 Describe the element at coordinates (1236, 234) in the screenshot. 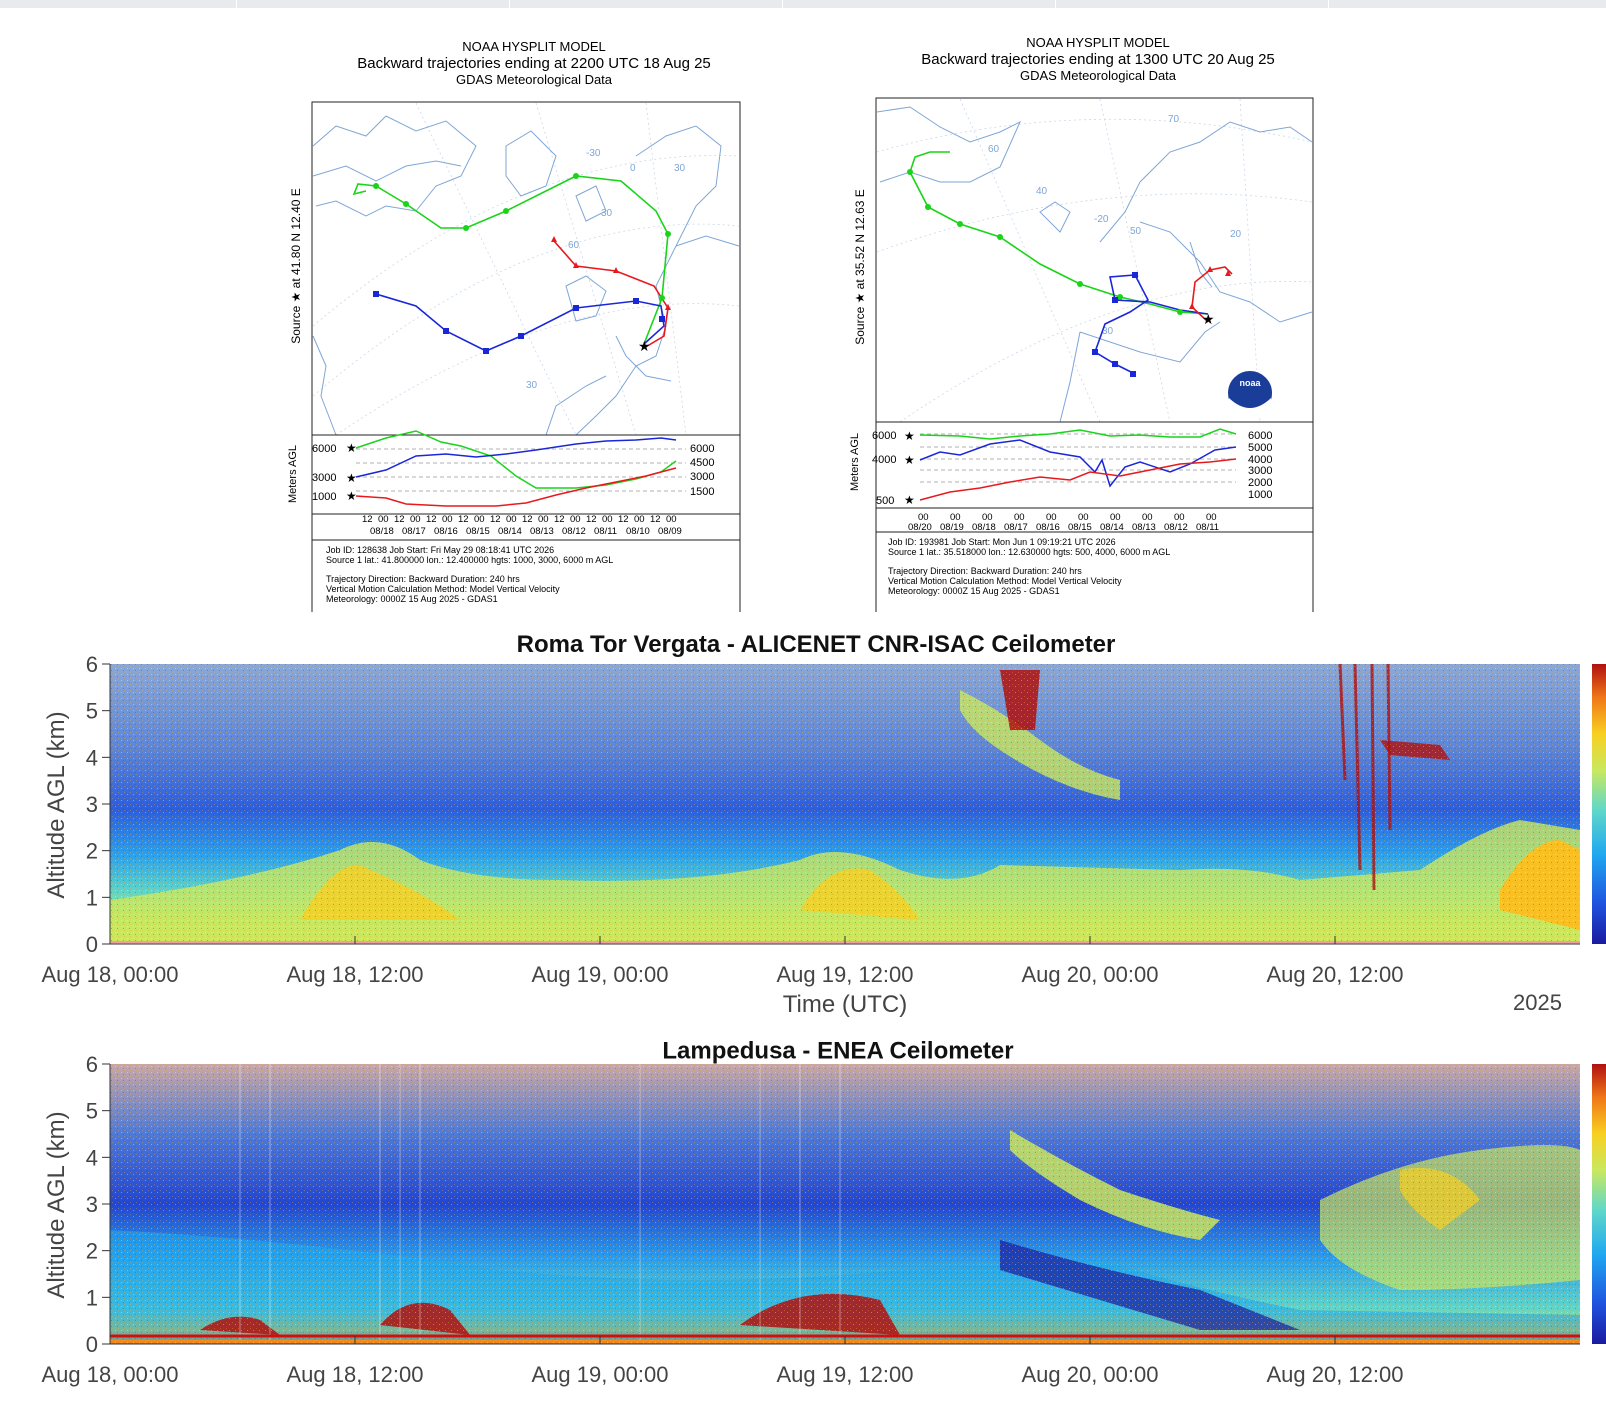

I see `svg-text: 20` at that location.